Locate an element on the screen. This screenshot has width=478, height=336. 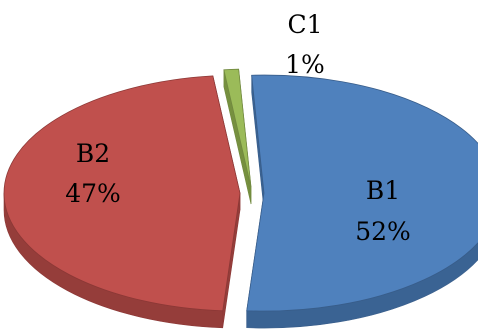
slice-label-b1: B1 is located at coordinates (383, 190).